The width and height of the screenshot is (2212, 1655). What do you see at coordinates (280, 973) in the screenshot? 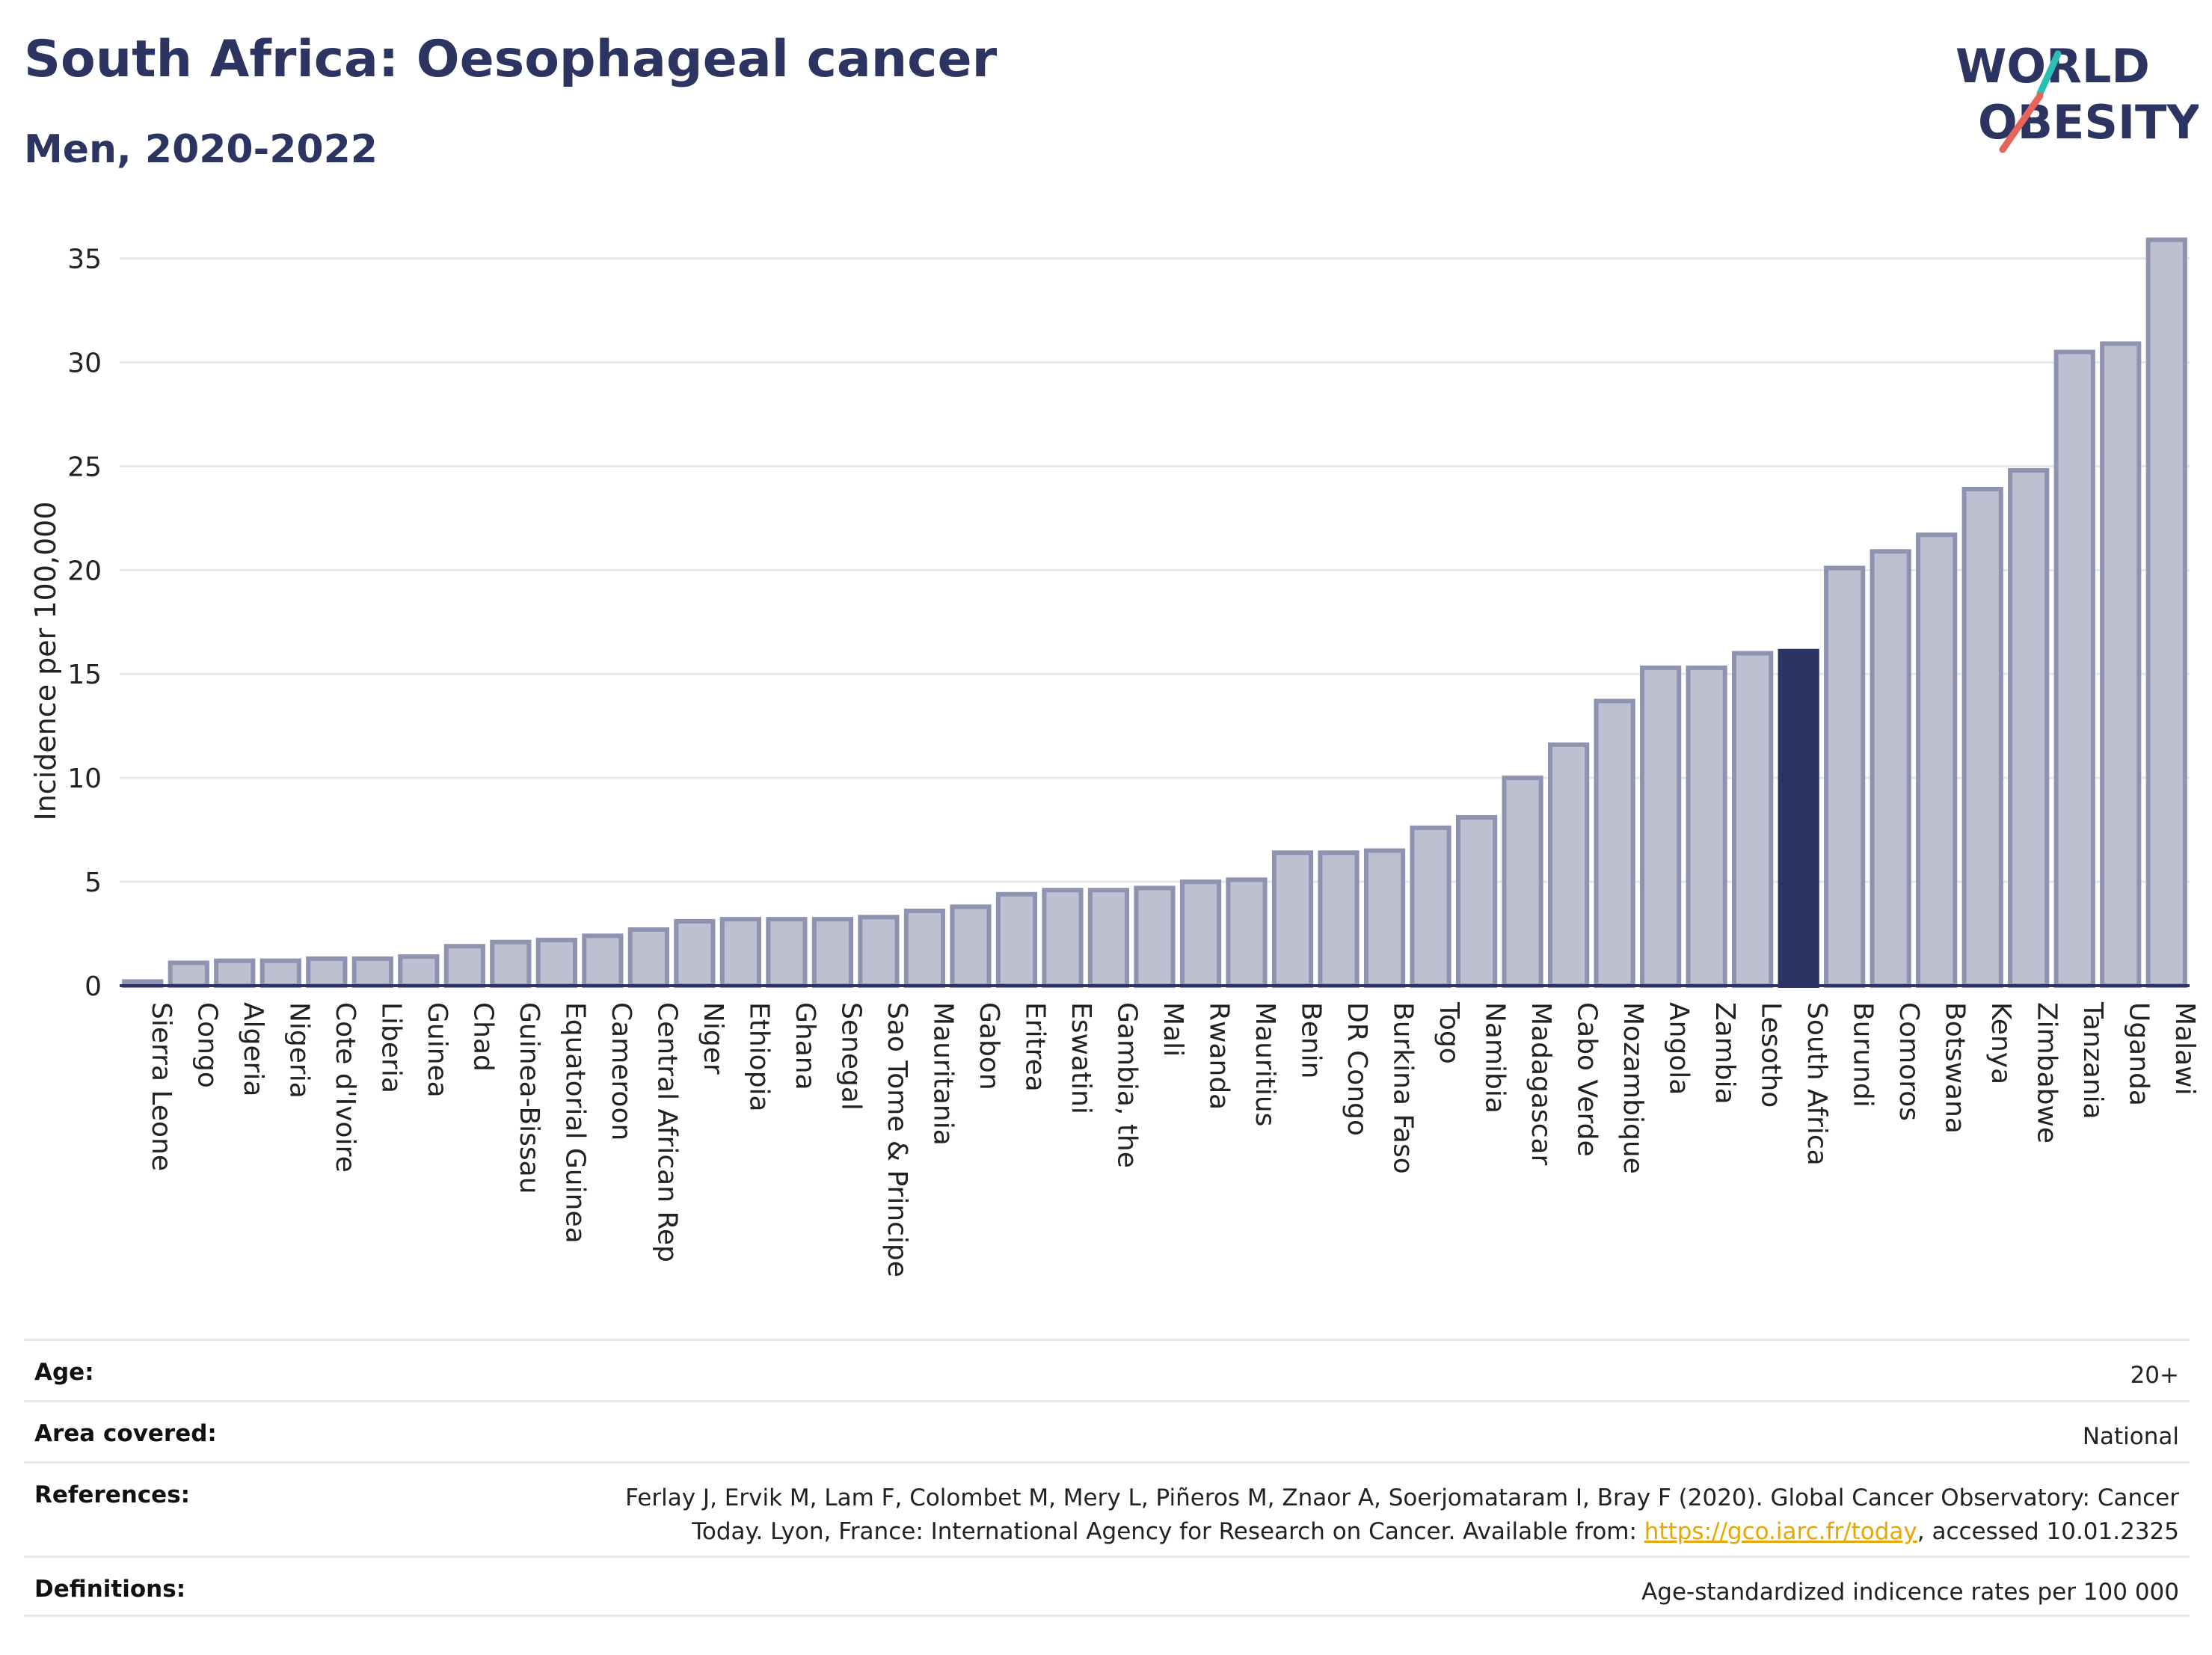
I see `bar-nigeria` at bounding box center [280, 973].